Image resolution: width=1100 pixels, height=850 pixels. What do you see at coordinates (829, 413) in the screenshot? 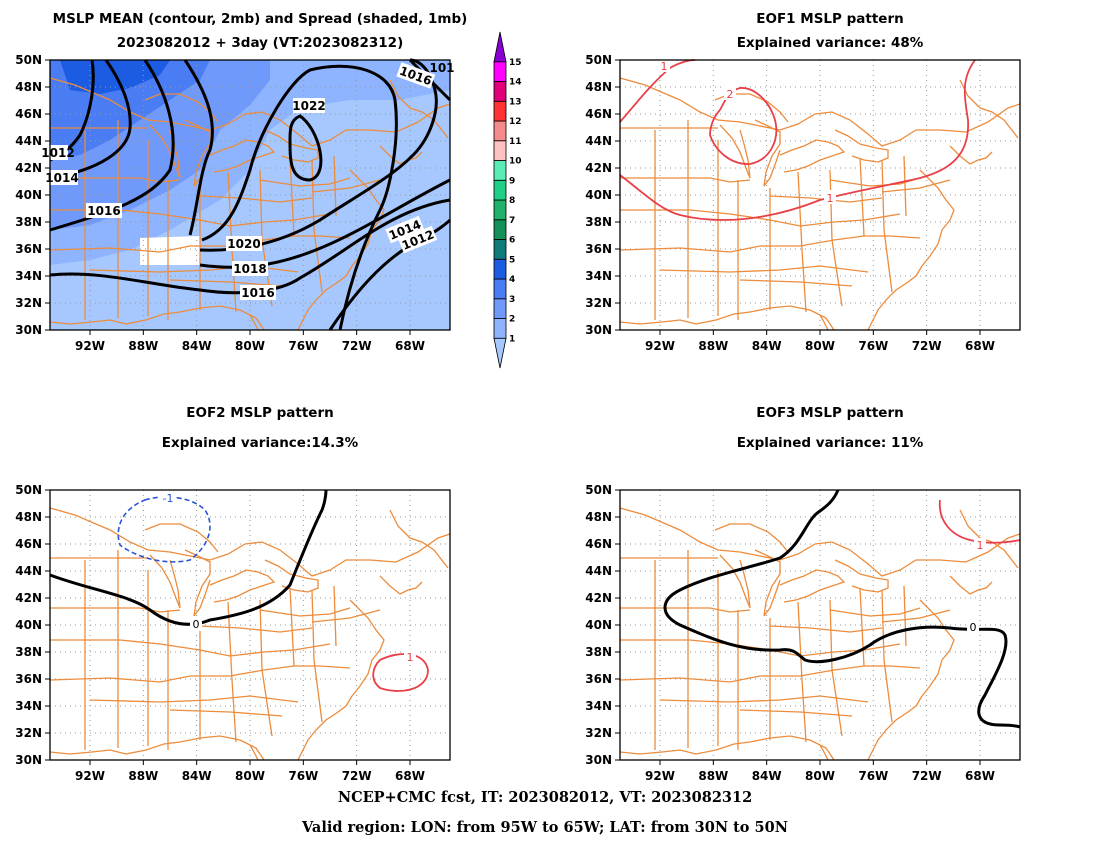
I see `panel4-title-line1: EOF3 MSLP pattern` at bounding box center [829, 413].